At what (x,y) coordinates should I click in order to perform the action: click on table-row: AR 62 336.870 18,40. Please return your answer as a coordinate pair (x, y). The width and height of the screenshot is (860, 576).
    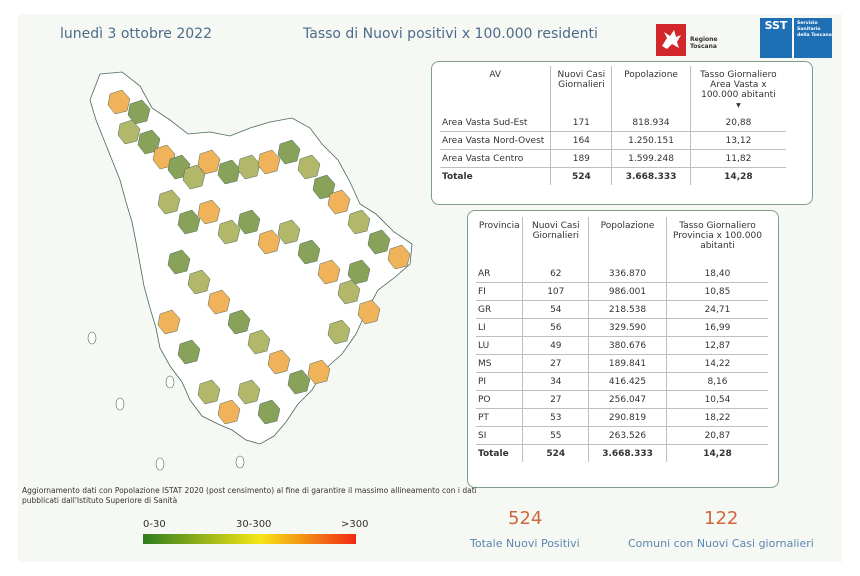
    Looking at the image, I should click on (622, 274).